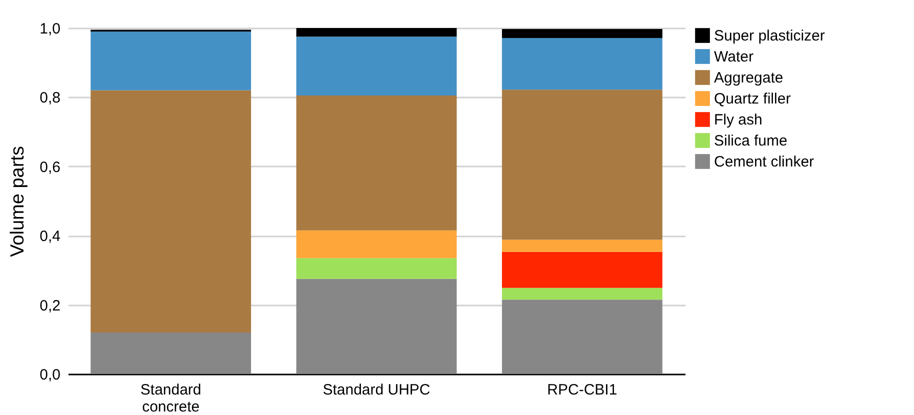 Image resolution: width=914 pixels, height=415 pixels. Describe the element at coordinates (50, 305) in the screenshot. I see `y-tick-label: 0,2` at that location.